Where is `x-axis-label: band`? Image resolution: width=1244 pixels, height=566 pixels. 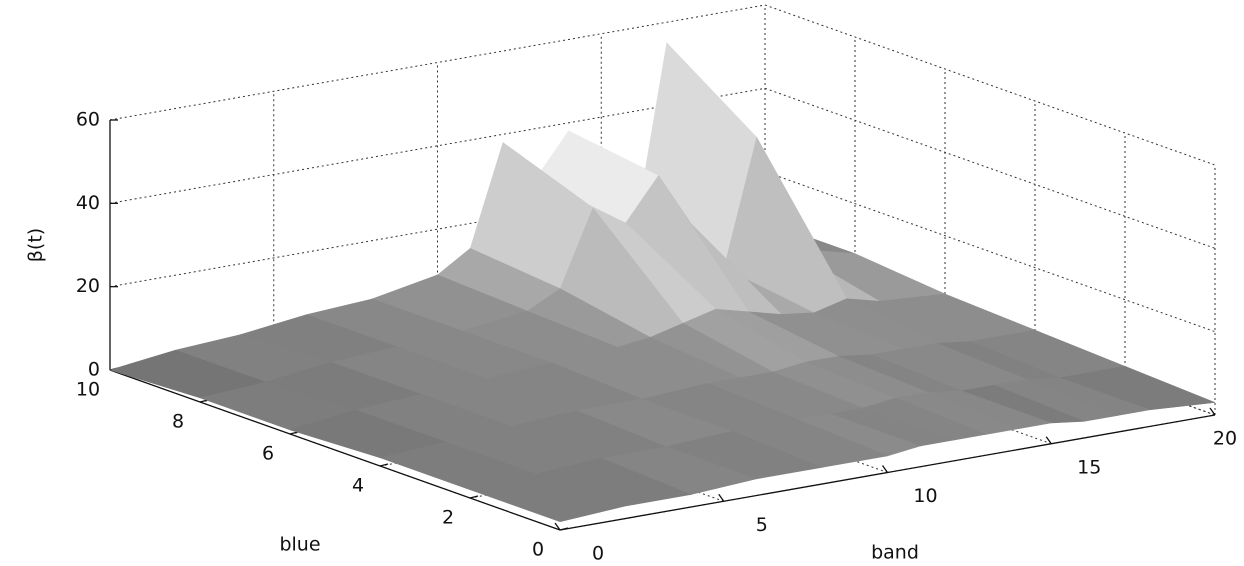 x-axis-label: band is located at coordinates (895, 553).